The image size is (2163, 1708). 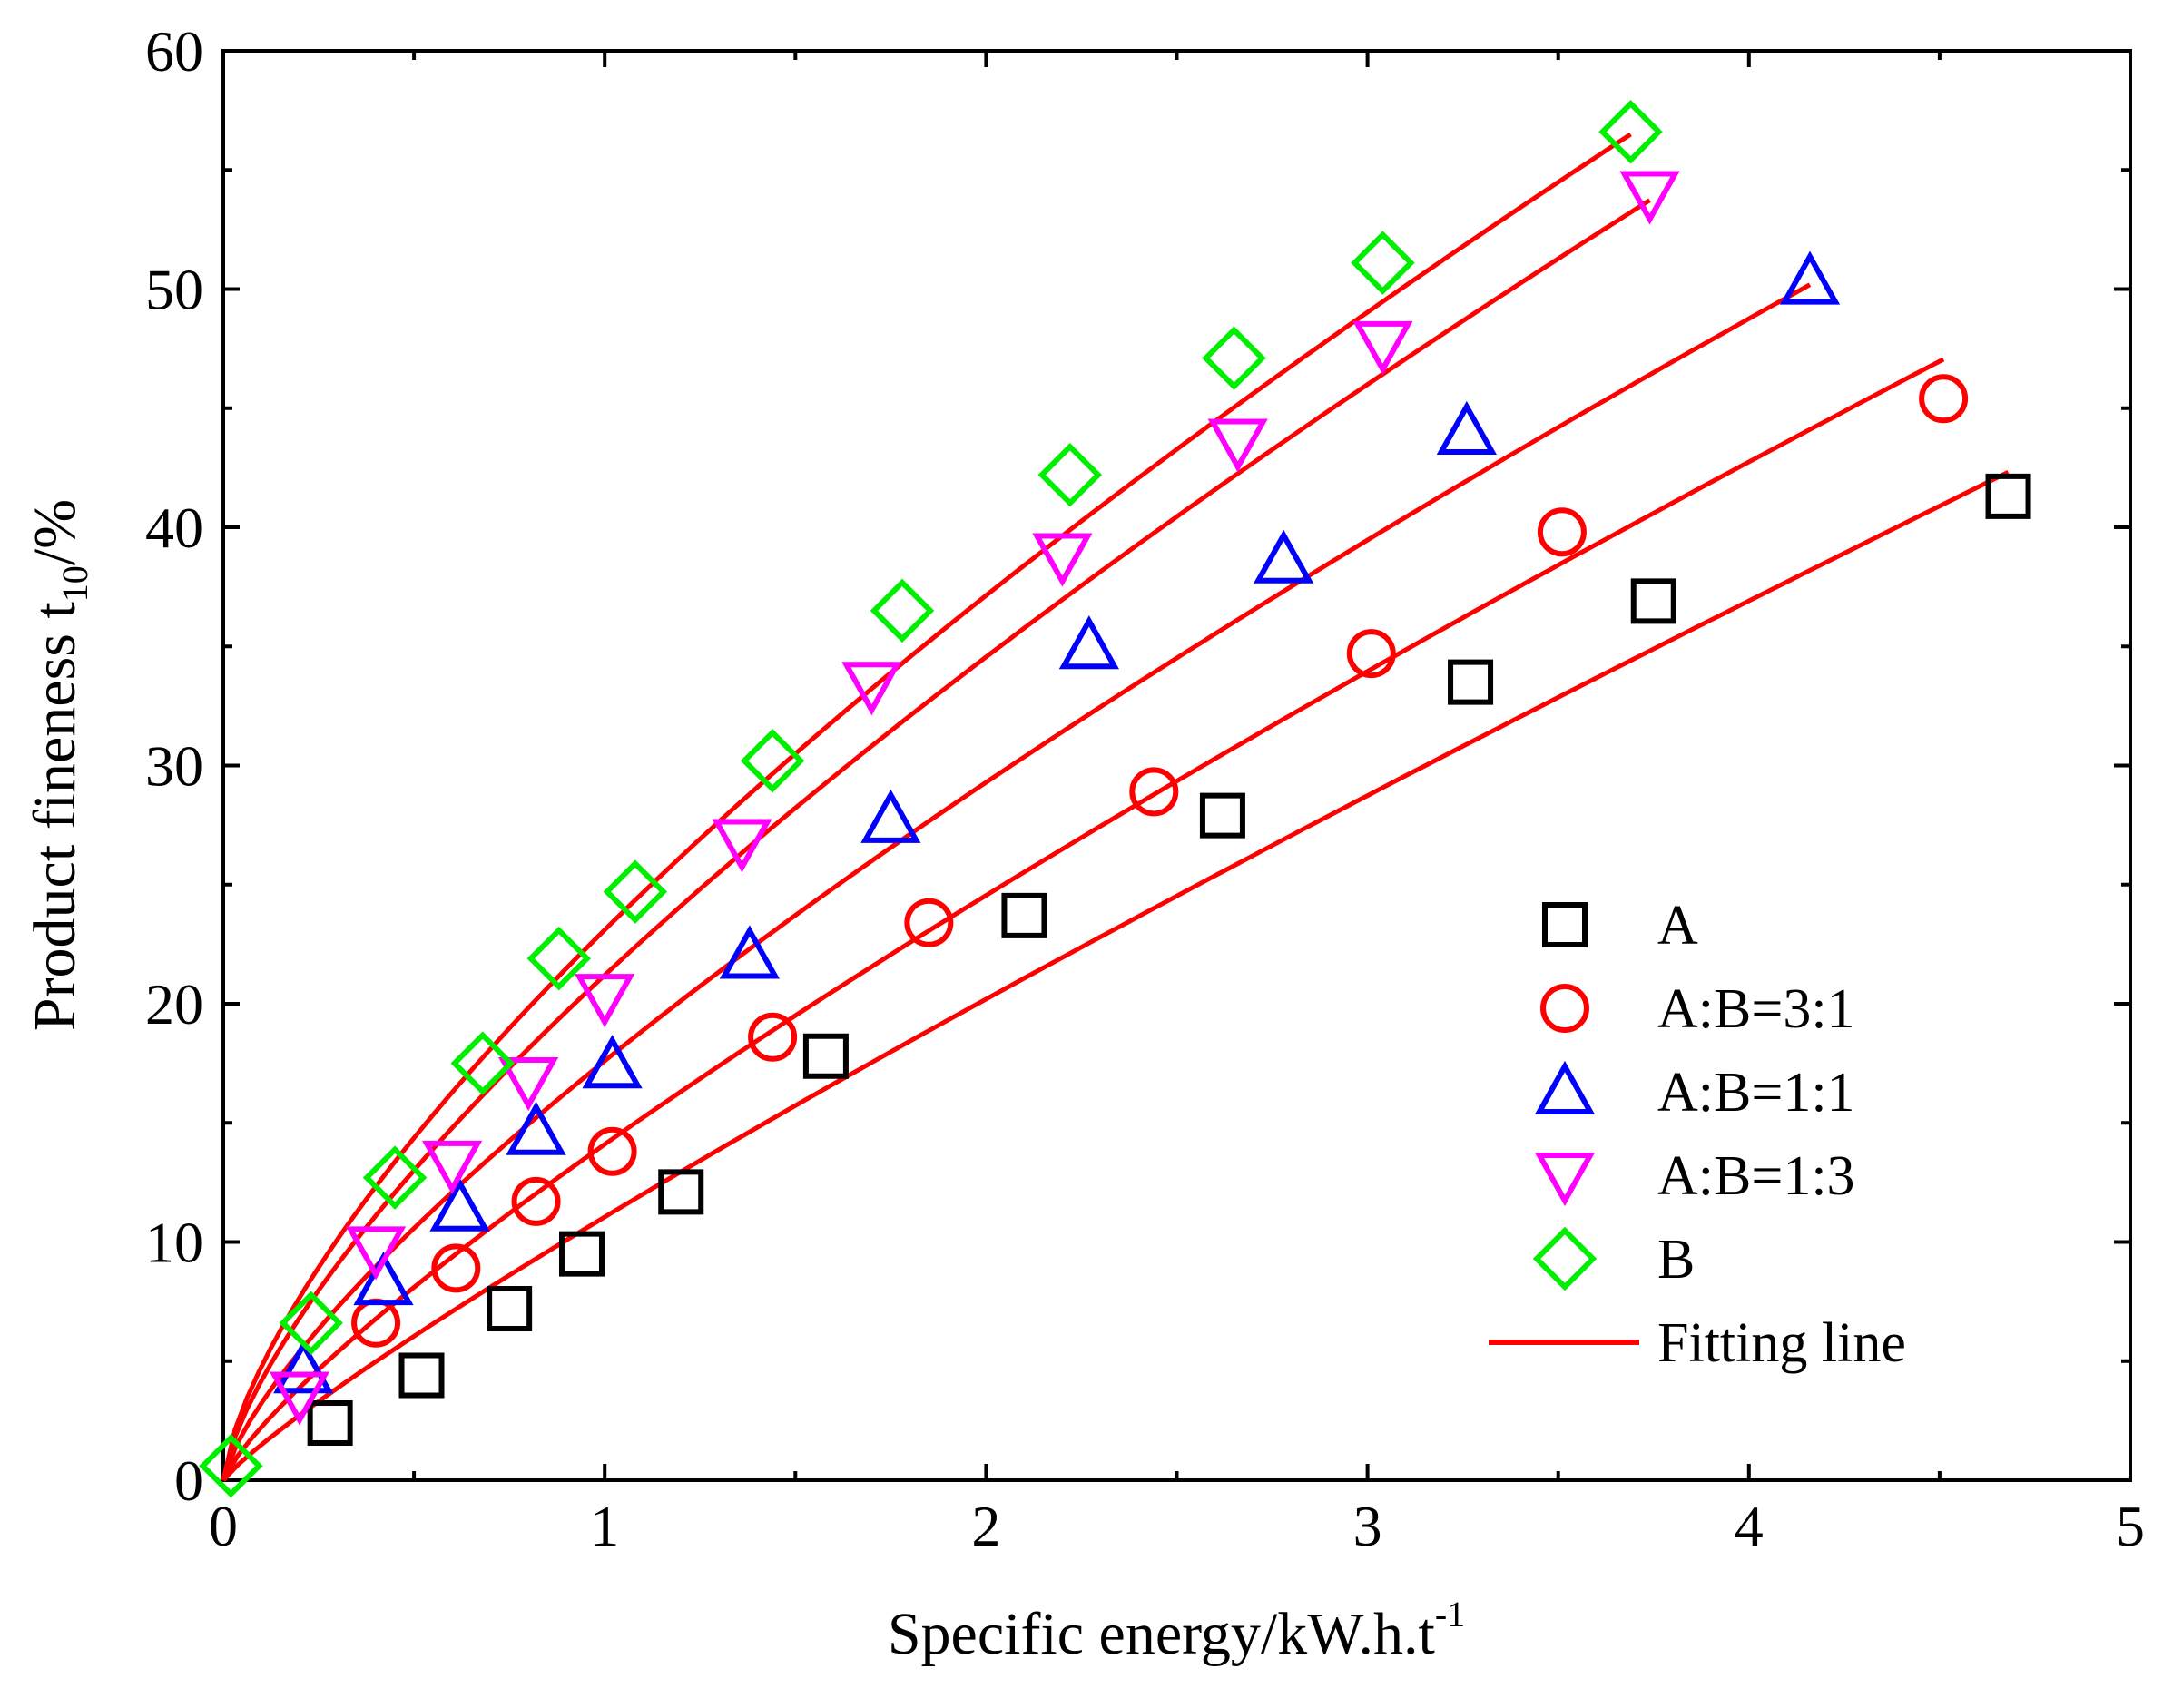 What do you see at coordinates (174, 51) in the screenshot?
I see `y-tick-label: 60` at bounding box center [174, 51].